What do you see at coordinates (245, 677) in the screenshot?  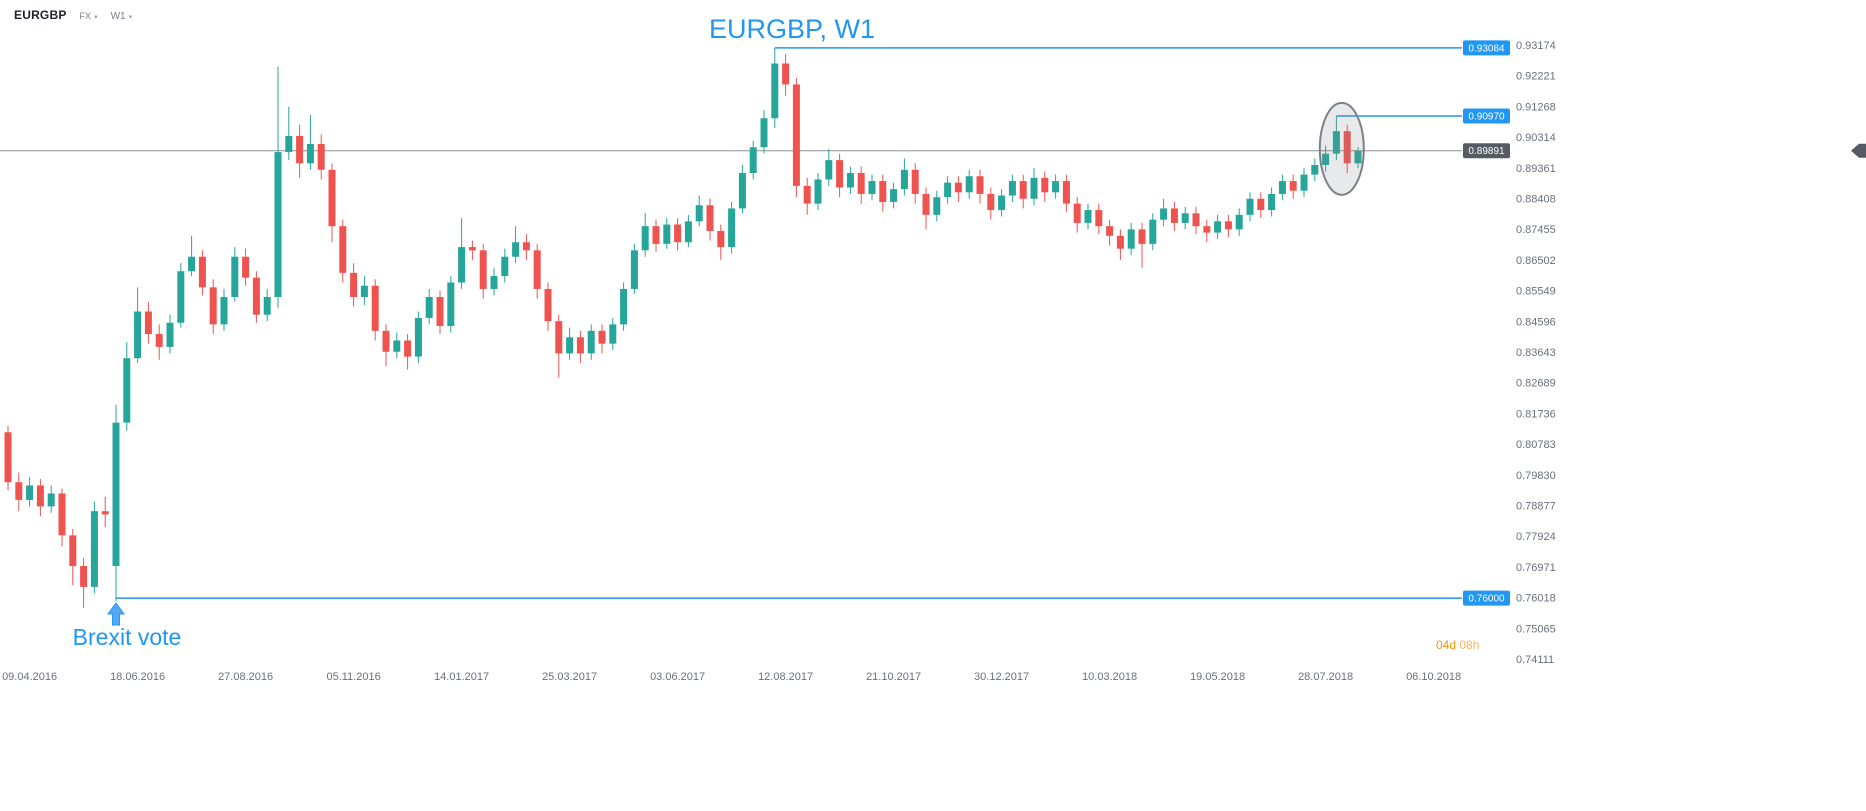 I see `time-axis-label: 27.08.2016` at bounding box center [245, 677].